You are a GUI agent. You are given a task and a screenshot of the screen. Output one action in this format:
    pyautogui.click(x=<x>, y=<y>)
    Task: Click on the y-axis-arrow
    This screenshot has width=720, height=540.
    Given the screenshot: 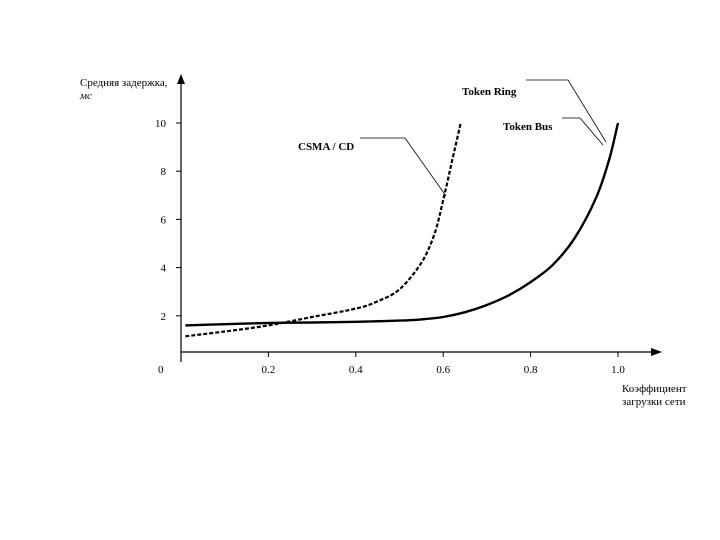 What is the action you would take?
    pyautogui.click(x=181, y=79)
    